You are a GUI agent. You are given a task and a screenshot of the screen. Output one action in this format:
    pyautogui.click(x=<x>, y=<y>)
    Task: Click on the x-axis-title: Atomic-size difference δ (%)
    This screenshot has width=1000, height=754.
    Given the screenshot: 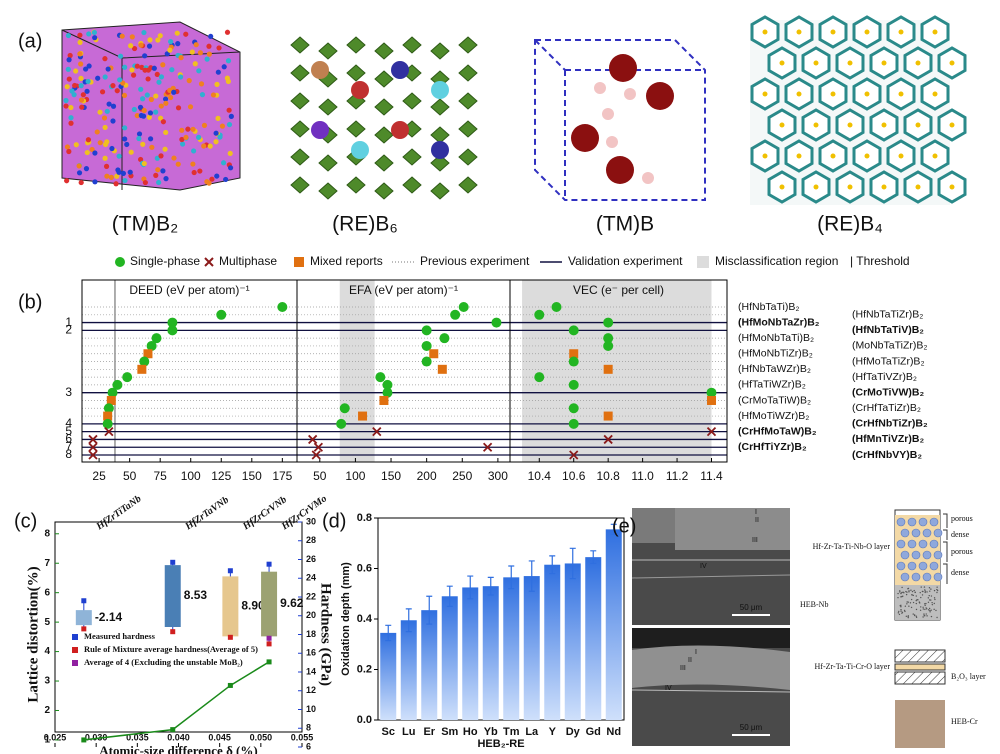 What is the action you would take?
    pyautogui.click(x=178, y=748)
    